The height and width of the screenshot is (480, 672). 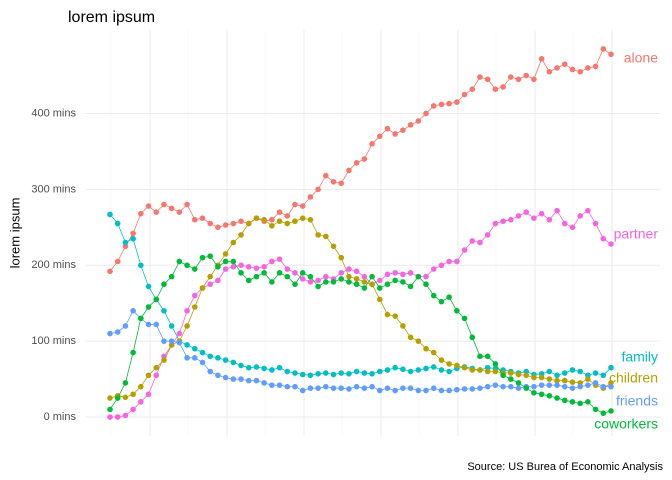 What do you see at coordinates (641, 58) in the screenshot?
I see `series-label: alone` at bounding box center [641, 58].